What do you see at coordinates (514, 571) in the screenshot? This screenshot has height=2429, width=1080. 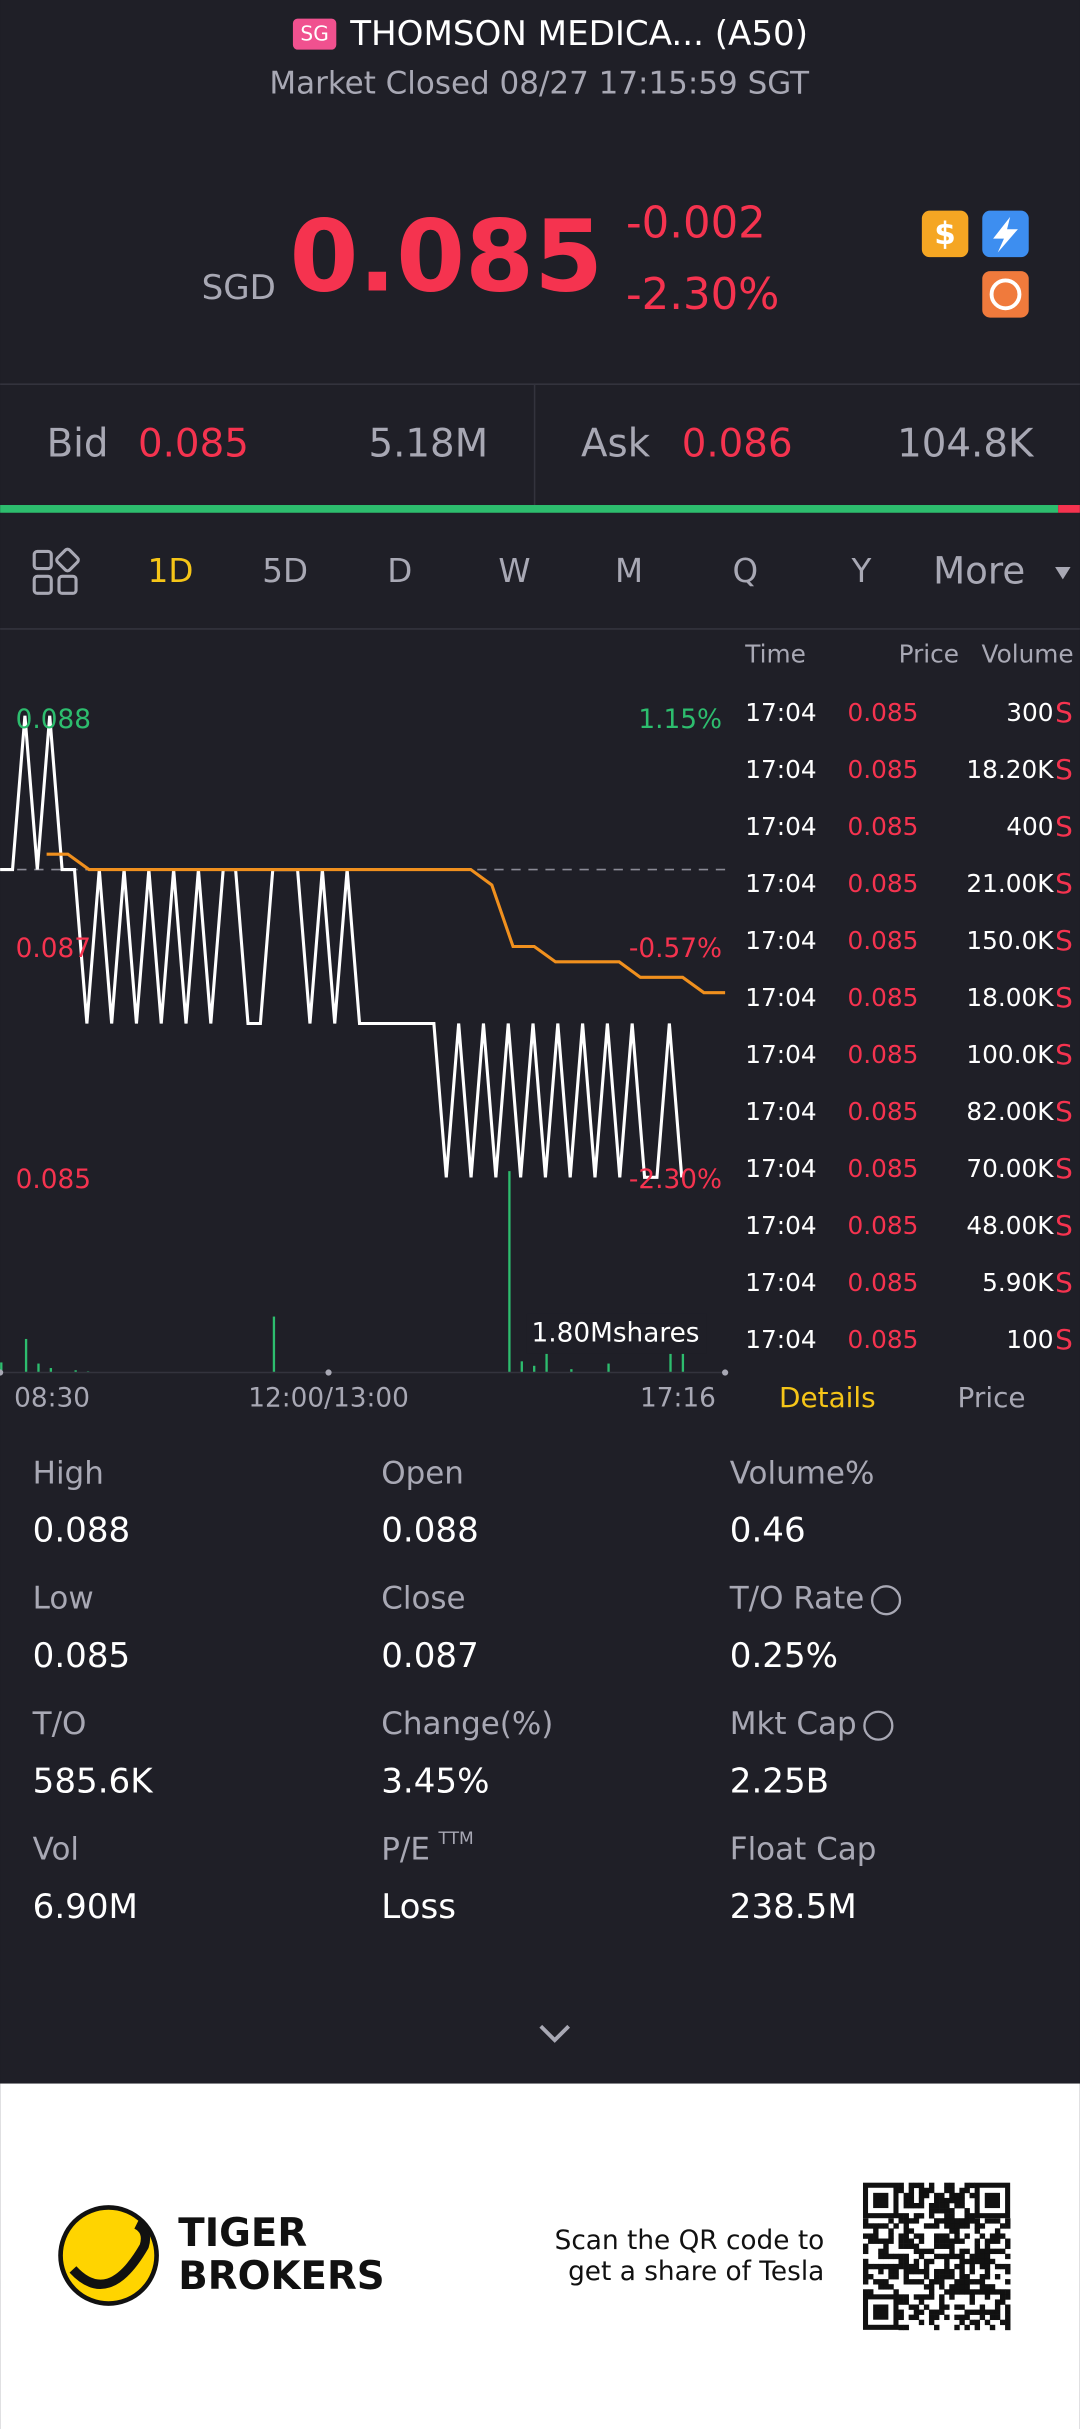 I see `period-tab: W` at bounding box center [514, 571].